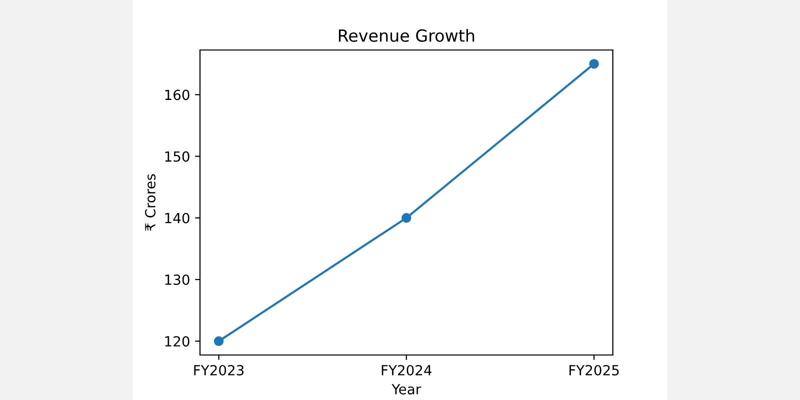  What do you see at coordinates (406, 35) in the screenshot?
I see `chart-title: Revenue Growth` at bounding box center [406, 35].